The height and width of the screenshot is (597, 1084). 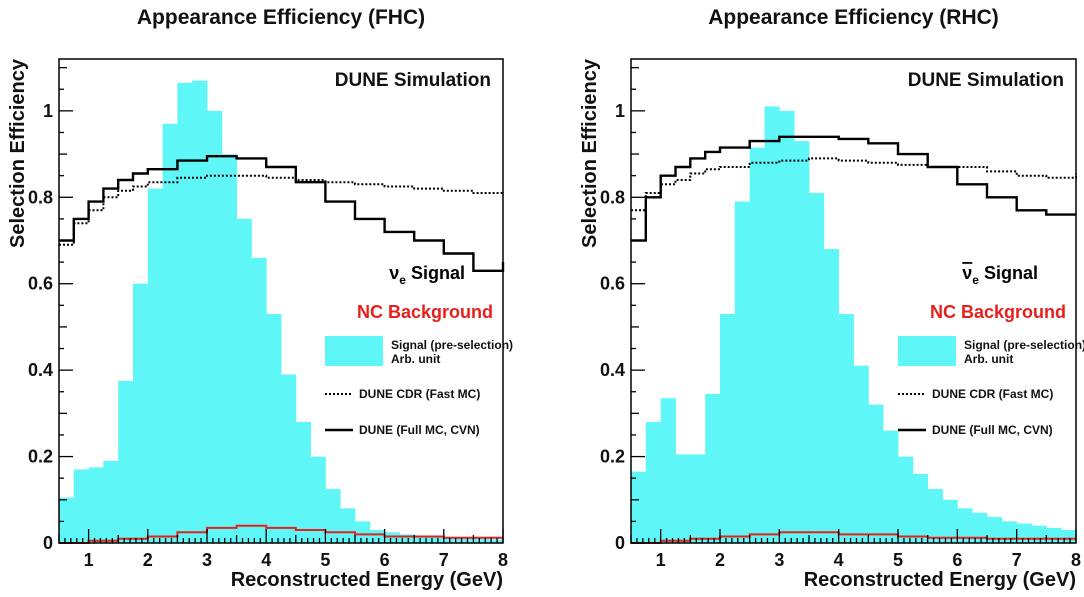 What do you see at coordinates (590, 153) in the screenshot?
I see `y-axis-label: Selection Efficiency` at bounding box center [590, 153].